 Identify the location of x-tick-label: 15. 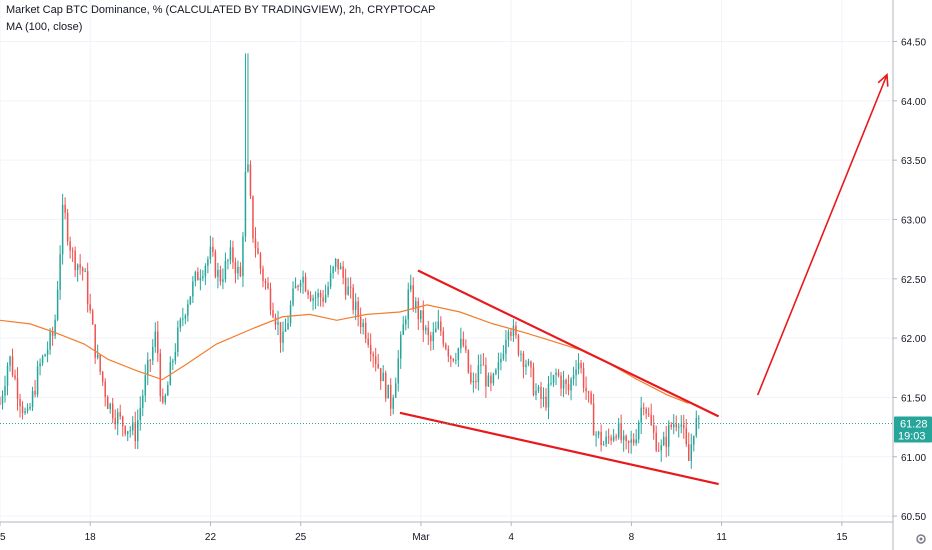
(842, 537).